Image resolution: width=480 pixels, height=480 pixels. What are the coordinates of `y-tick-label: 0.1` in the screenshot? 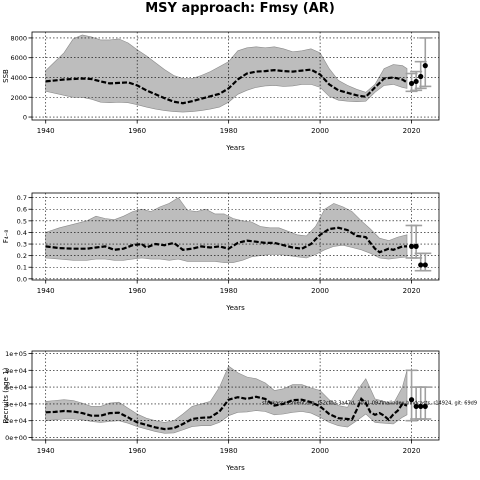 It's located at (22, 268).